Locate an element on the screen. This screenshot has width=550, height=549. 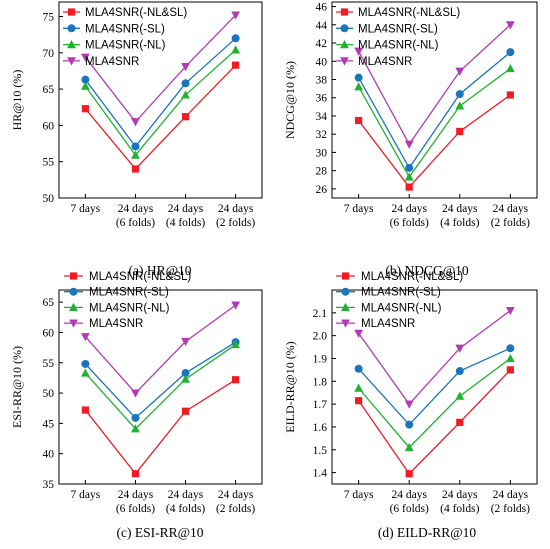
y-axis-title: ESI-RR@10 (%) is located at coordinates (17, 387).